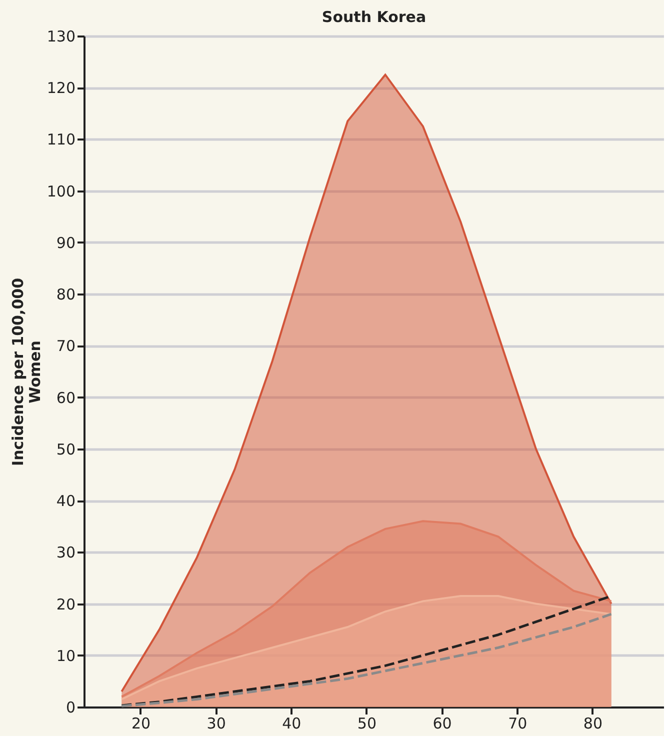 This screenshot has width=668, height=742. Describe the element at coordinates (442, 723) in the screenshot. I see `x-tick-label: 60` at that location.